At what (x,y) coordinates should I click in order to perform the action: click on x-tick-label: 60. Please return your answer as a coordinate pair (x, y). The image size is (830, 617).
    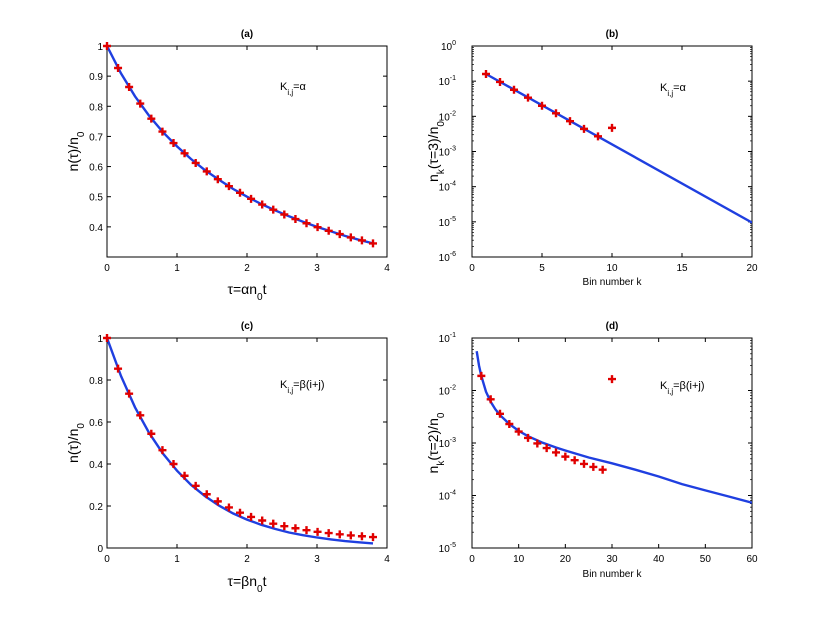
    Looking at the image, I should click on (752, 559).